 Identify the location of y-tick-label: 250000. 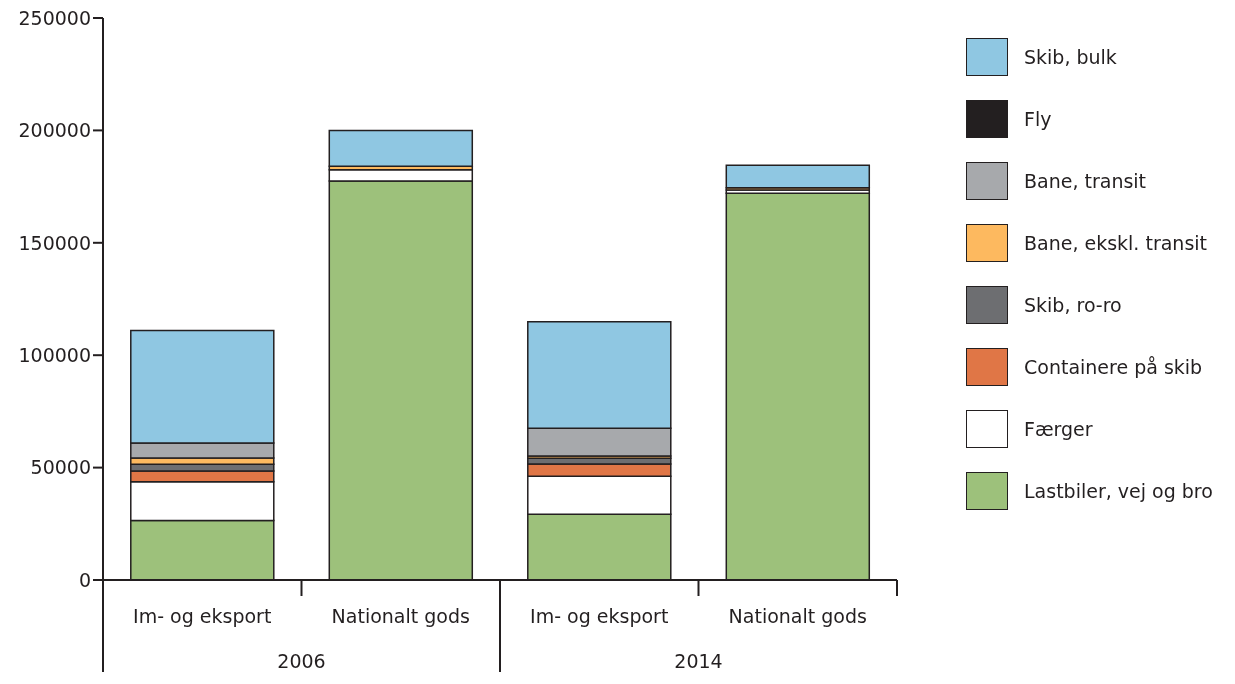
(54, 17).